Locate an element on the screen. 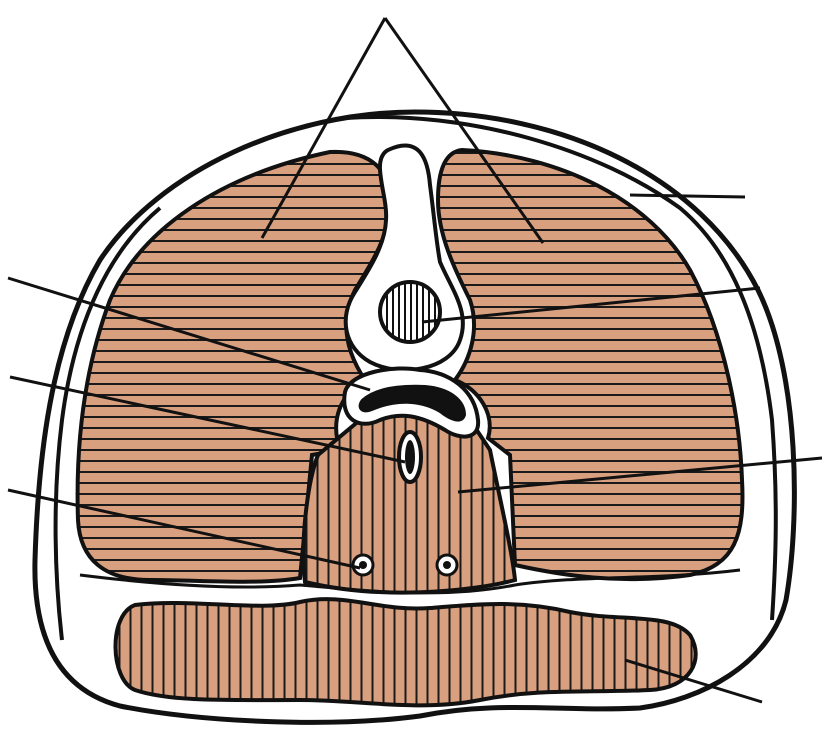 This screenshot has width=832, height=741. central-vessel-lumen is located at coordinates (410, 457).